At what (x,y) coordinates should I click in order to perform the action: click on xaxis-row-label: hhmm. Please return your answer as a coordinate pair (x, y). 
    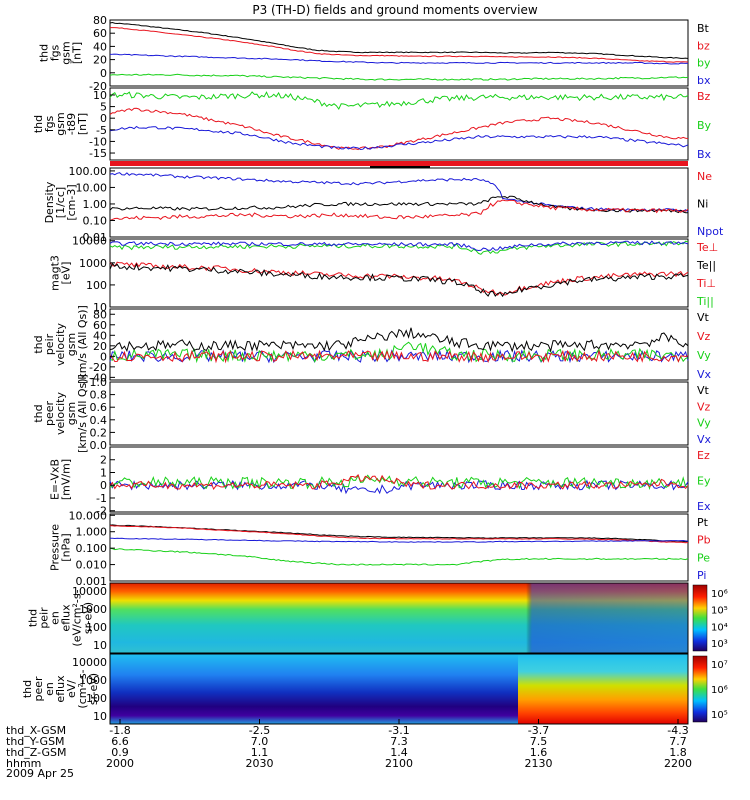
    Looking at the image, I should click on (23, 763).